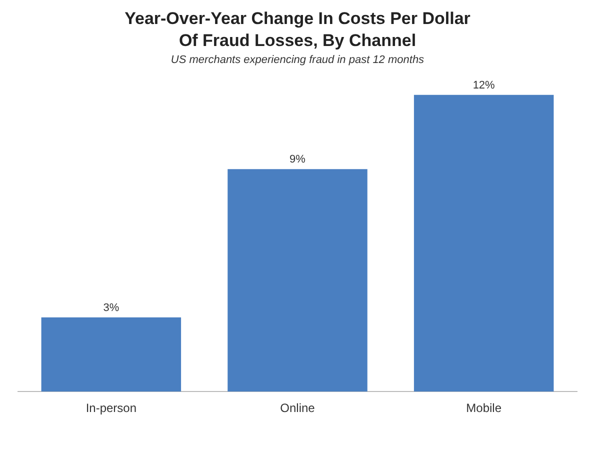 The height and width of the screenshot is (458, 595). I want to click on x-tick-label: In-person, so click(111, 408).